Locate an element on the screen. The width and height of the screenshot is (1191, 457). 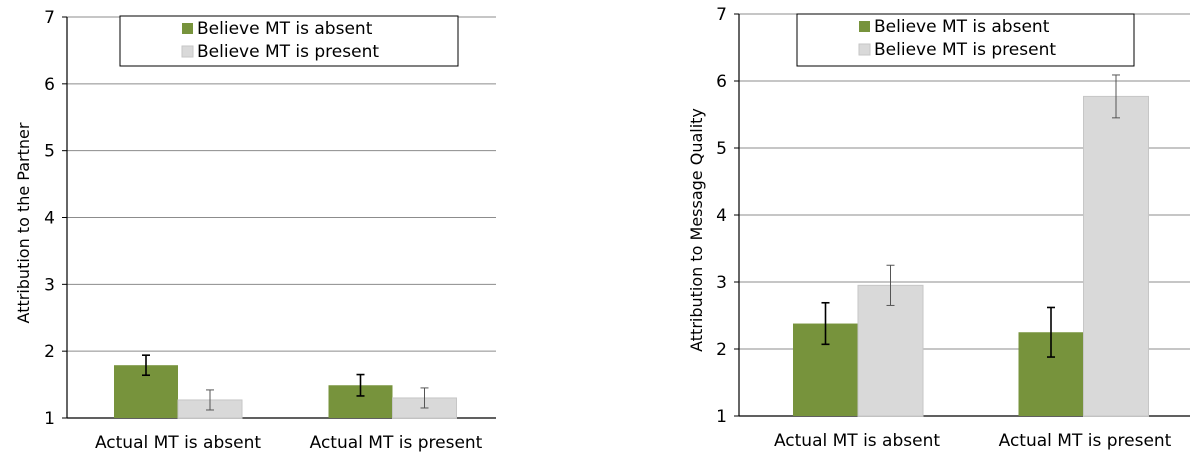
y-axis-title: Attribution to the Partner is located at coordinates (23, 222).